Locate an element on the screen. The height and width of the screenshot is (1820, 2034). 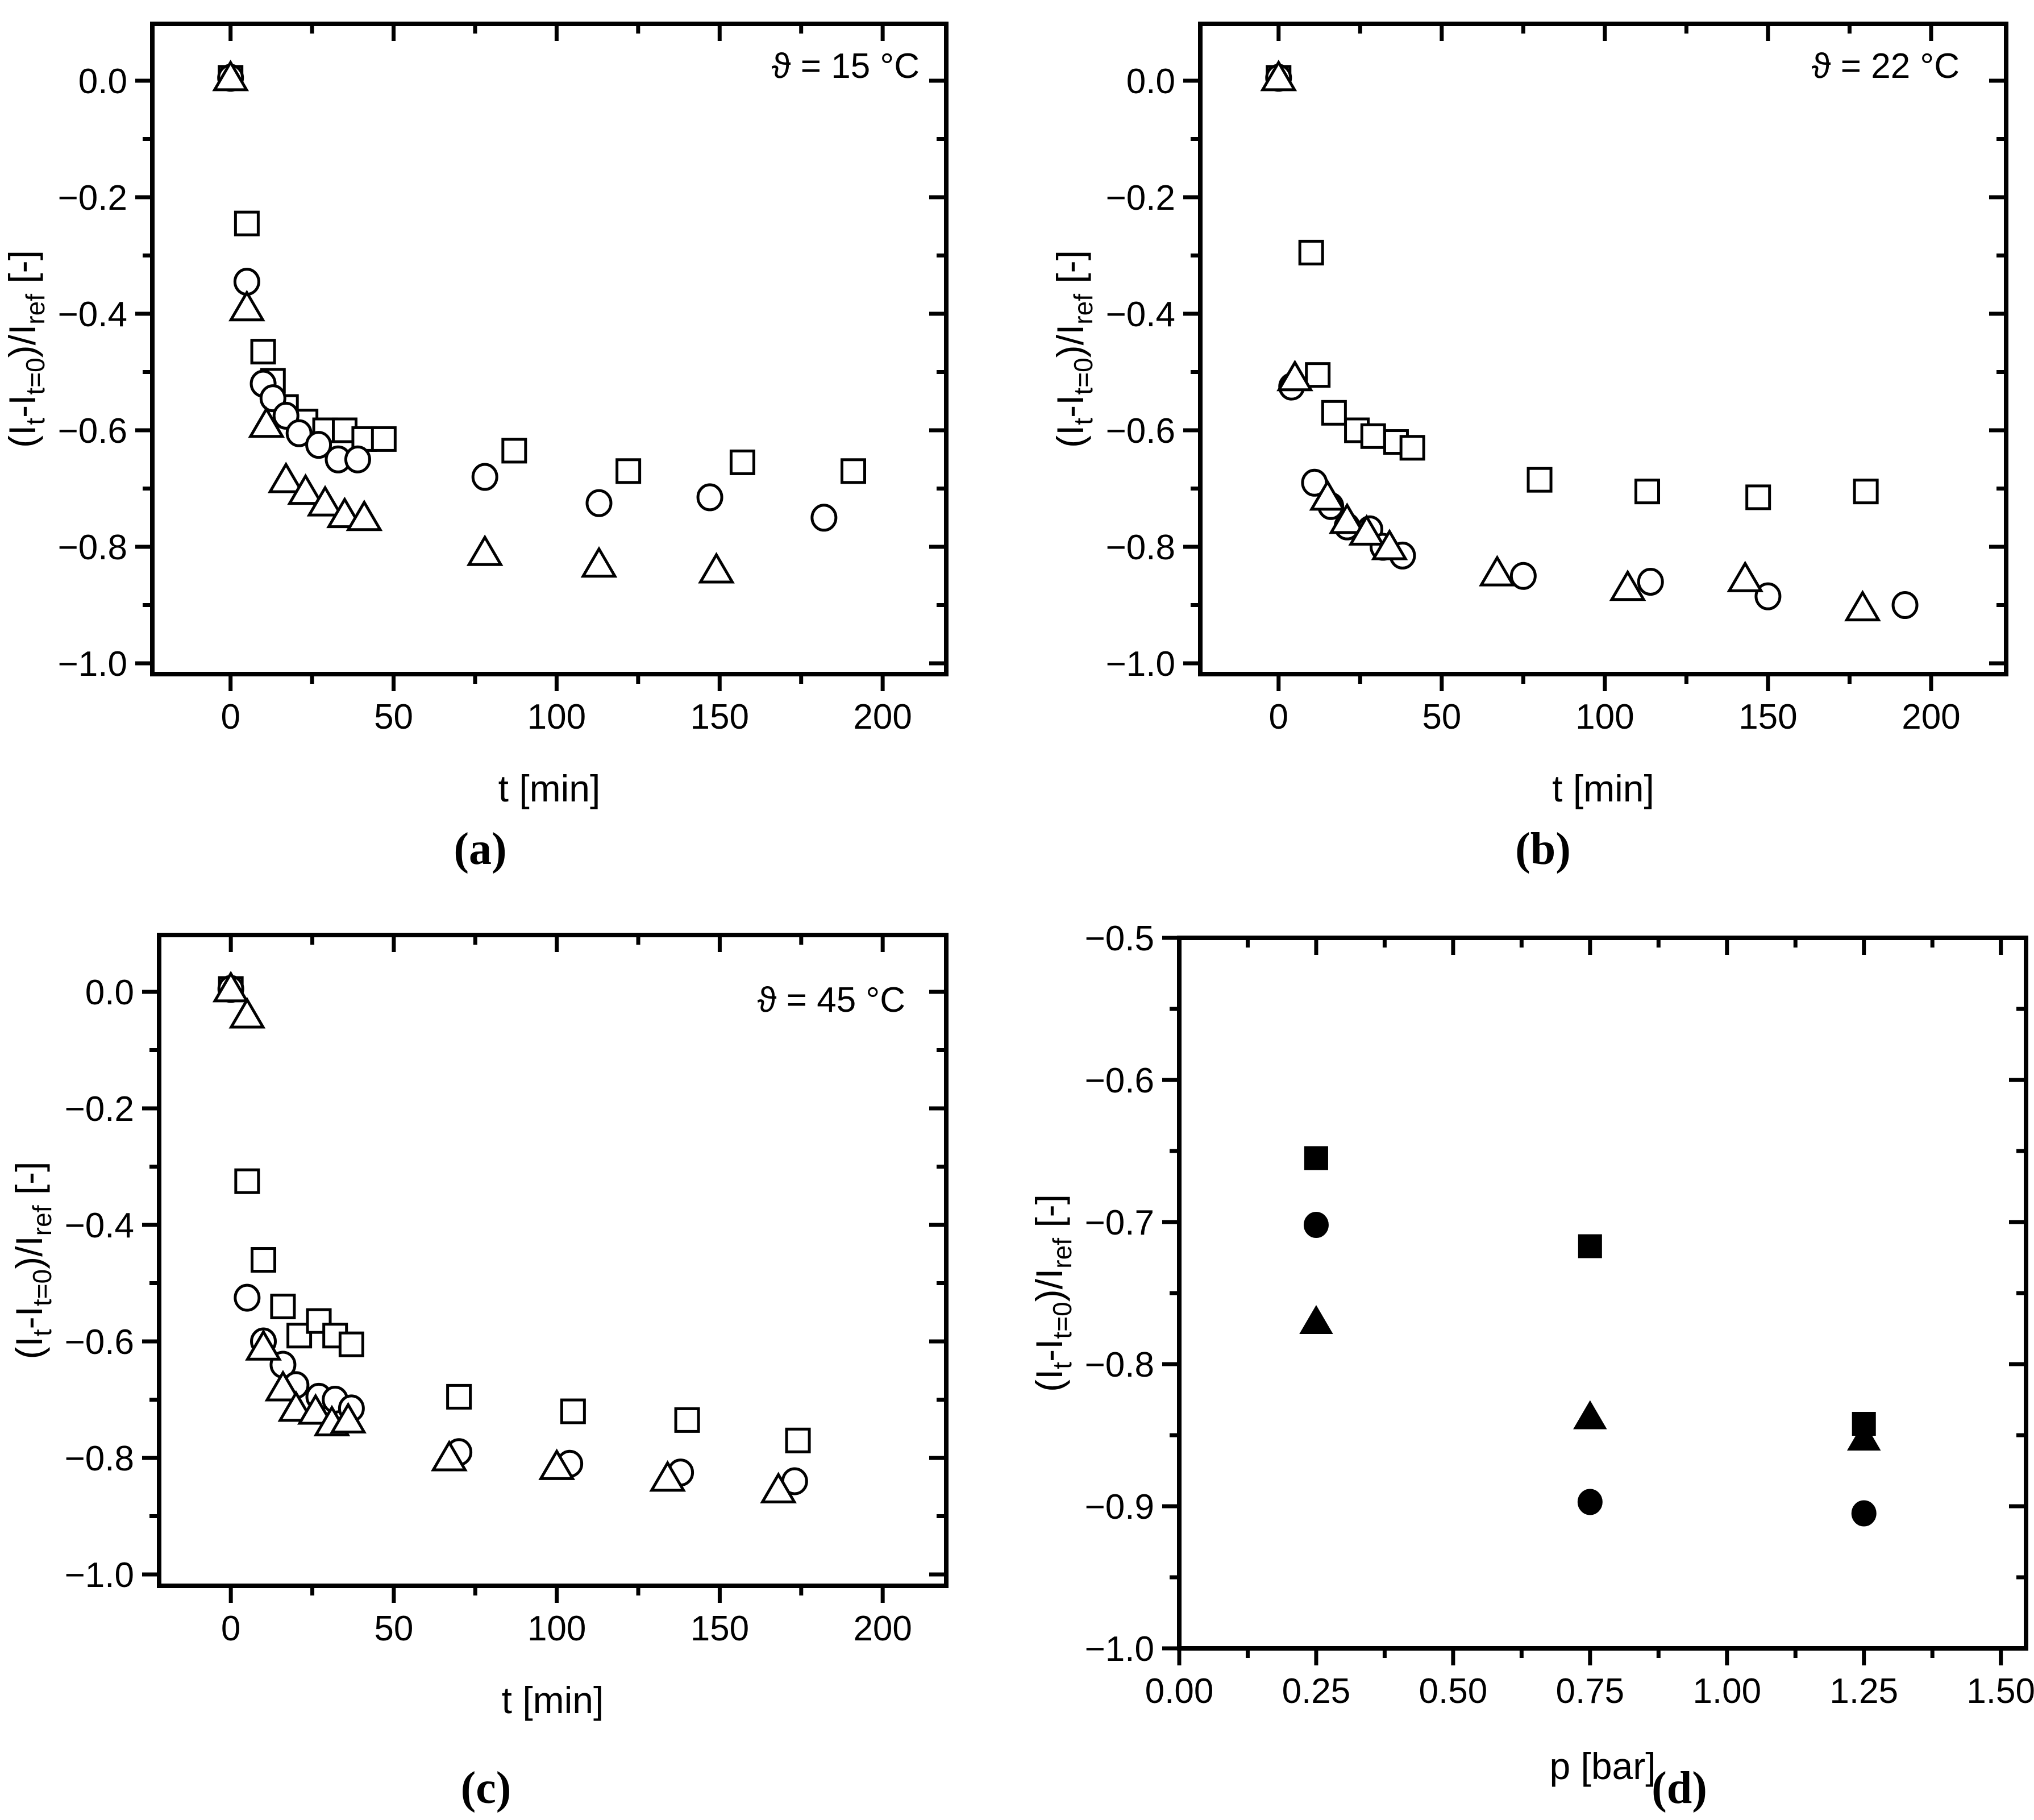
series-circle is located at coordinates (1590, 1369).